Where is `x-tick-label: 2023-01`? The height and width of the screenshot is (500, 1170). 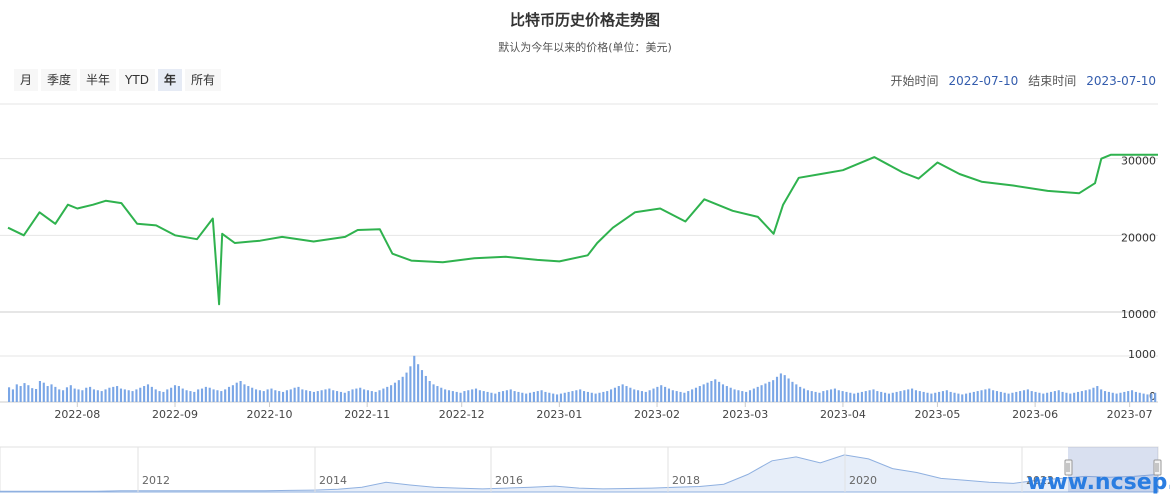 x-tick-label: 2023-01 is located at coordinates (559, 414).